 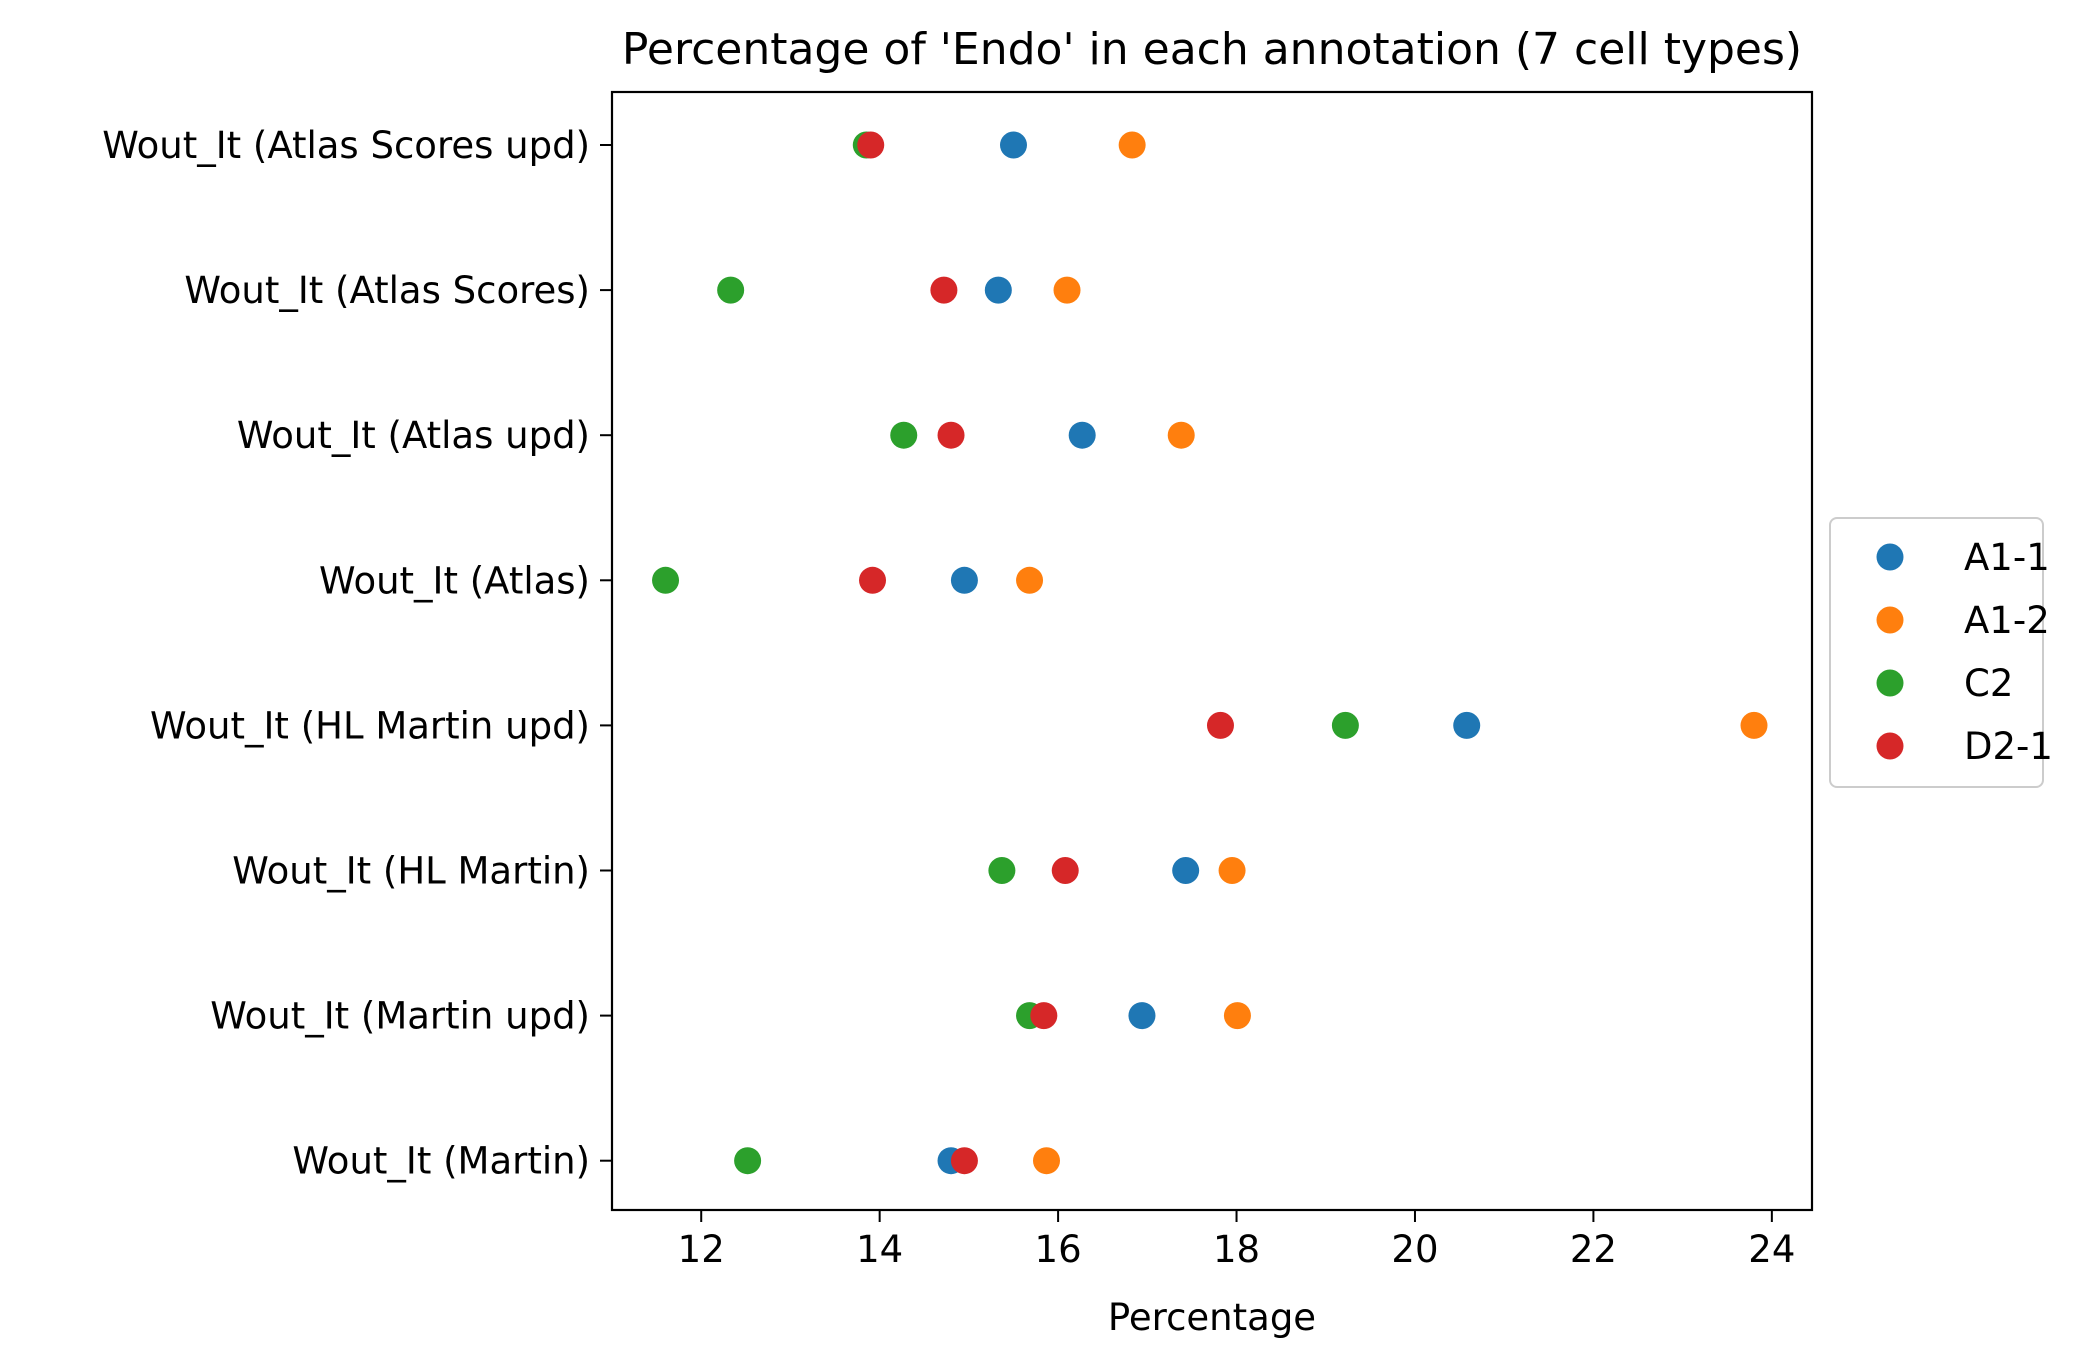 What do you see at coordinates (346, 145) in the screenshot?
I see `y-tick-label: Wout_It (Atlas Scores upd)` at bounding box center [346, 145].